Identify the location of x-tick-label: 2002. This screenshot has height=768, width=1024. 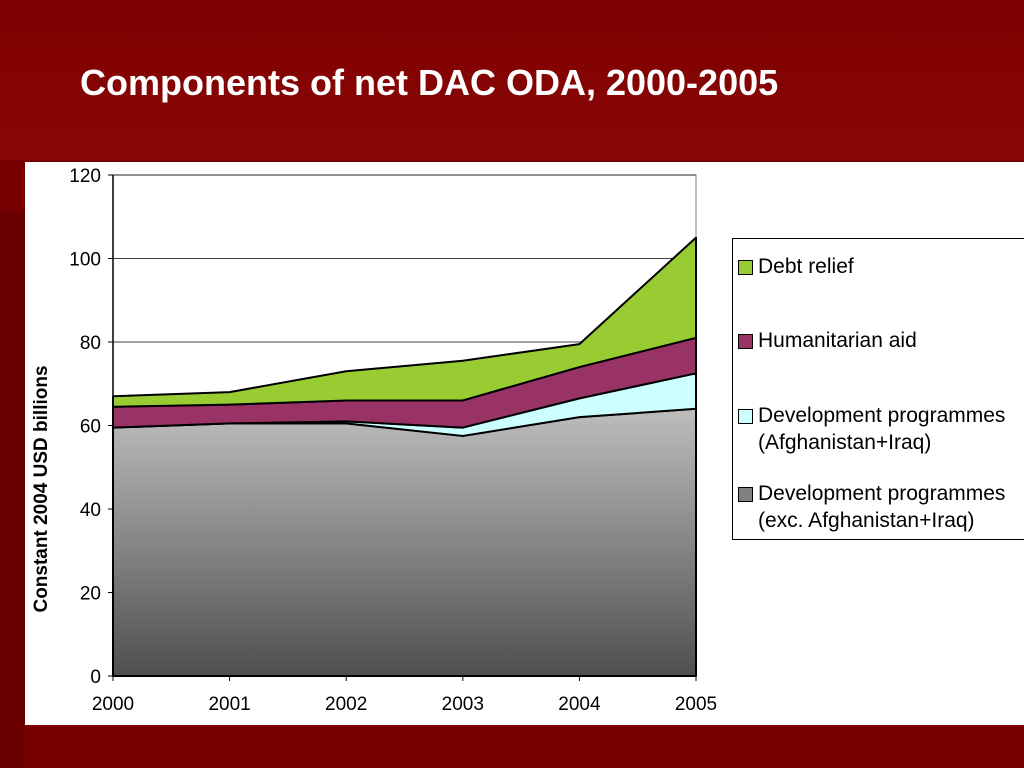
(346, 704).